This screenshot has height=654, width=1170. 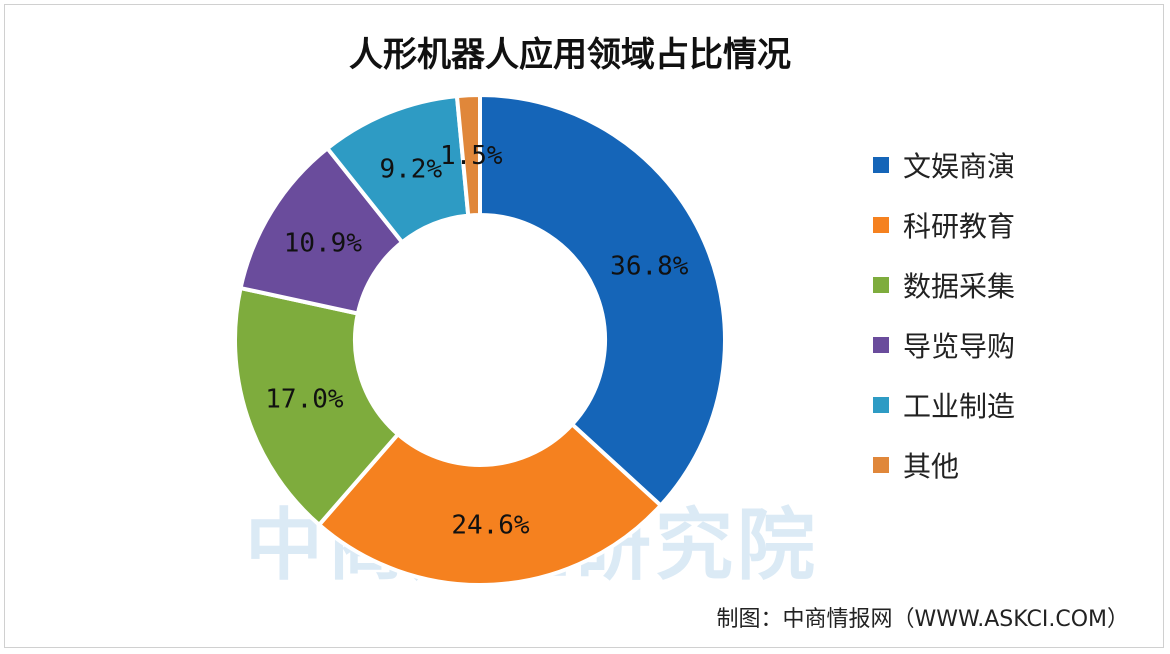 What do you see at coordinates (959, 166) in the screenshot?
I see `legend-label: 文娱商演` at bounding box center [959, 166].